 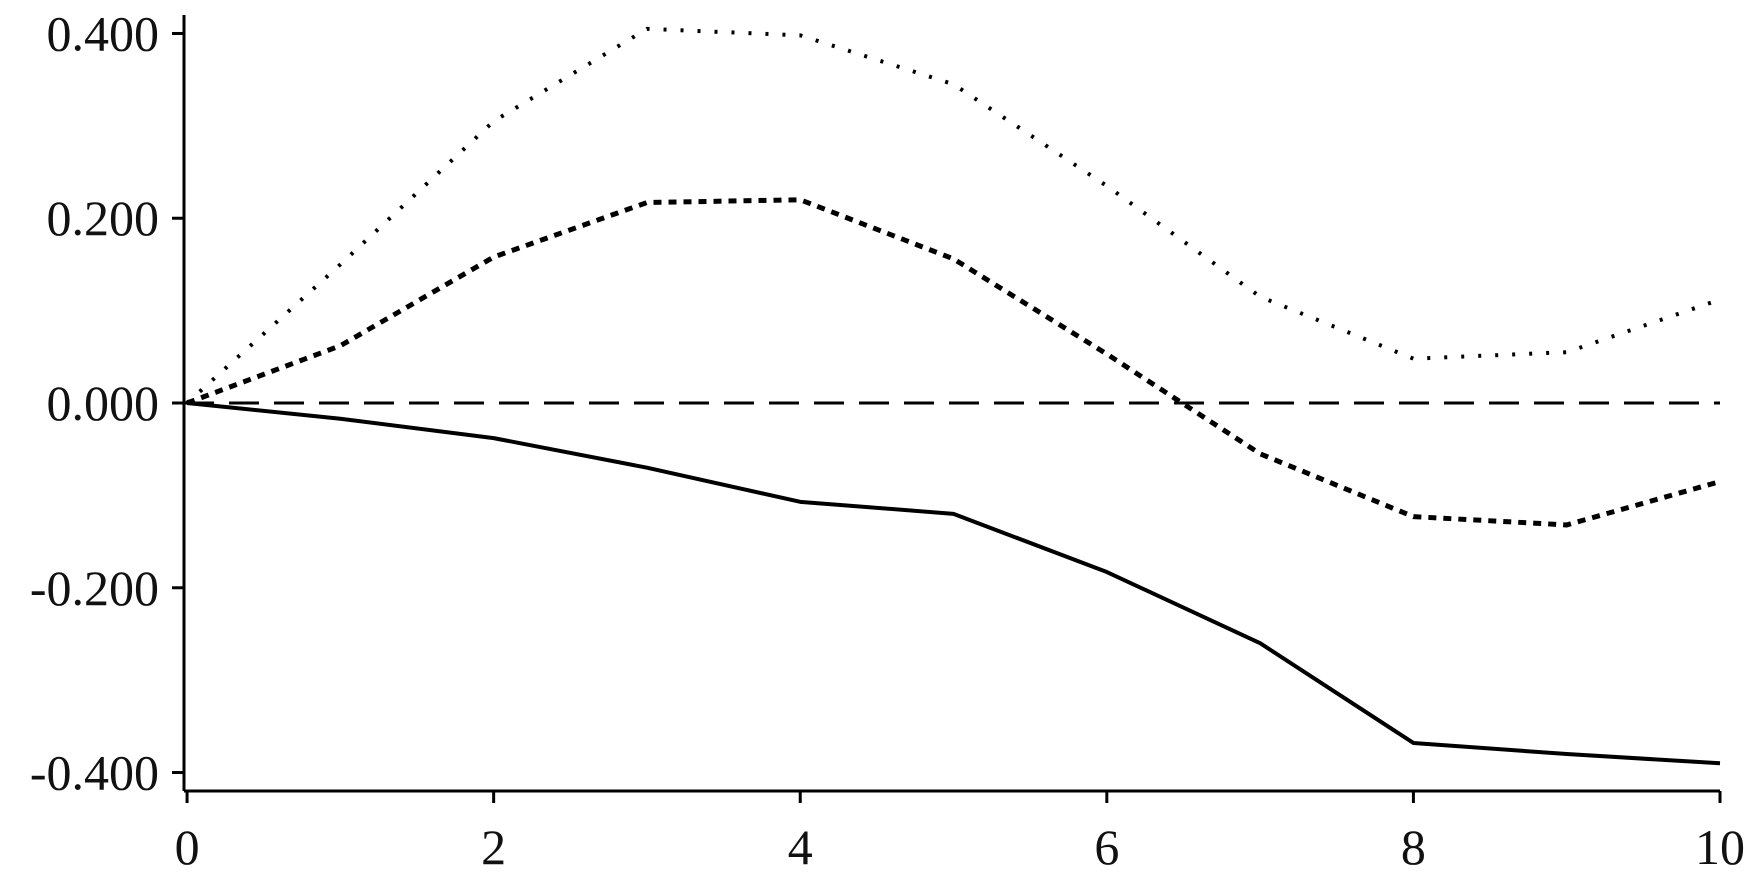 I want to click on y-tick-label: -0.400, so click(x=94, y=773).